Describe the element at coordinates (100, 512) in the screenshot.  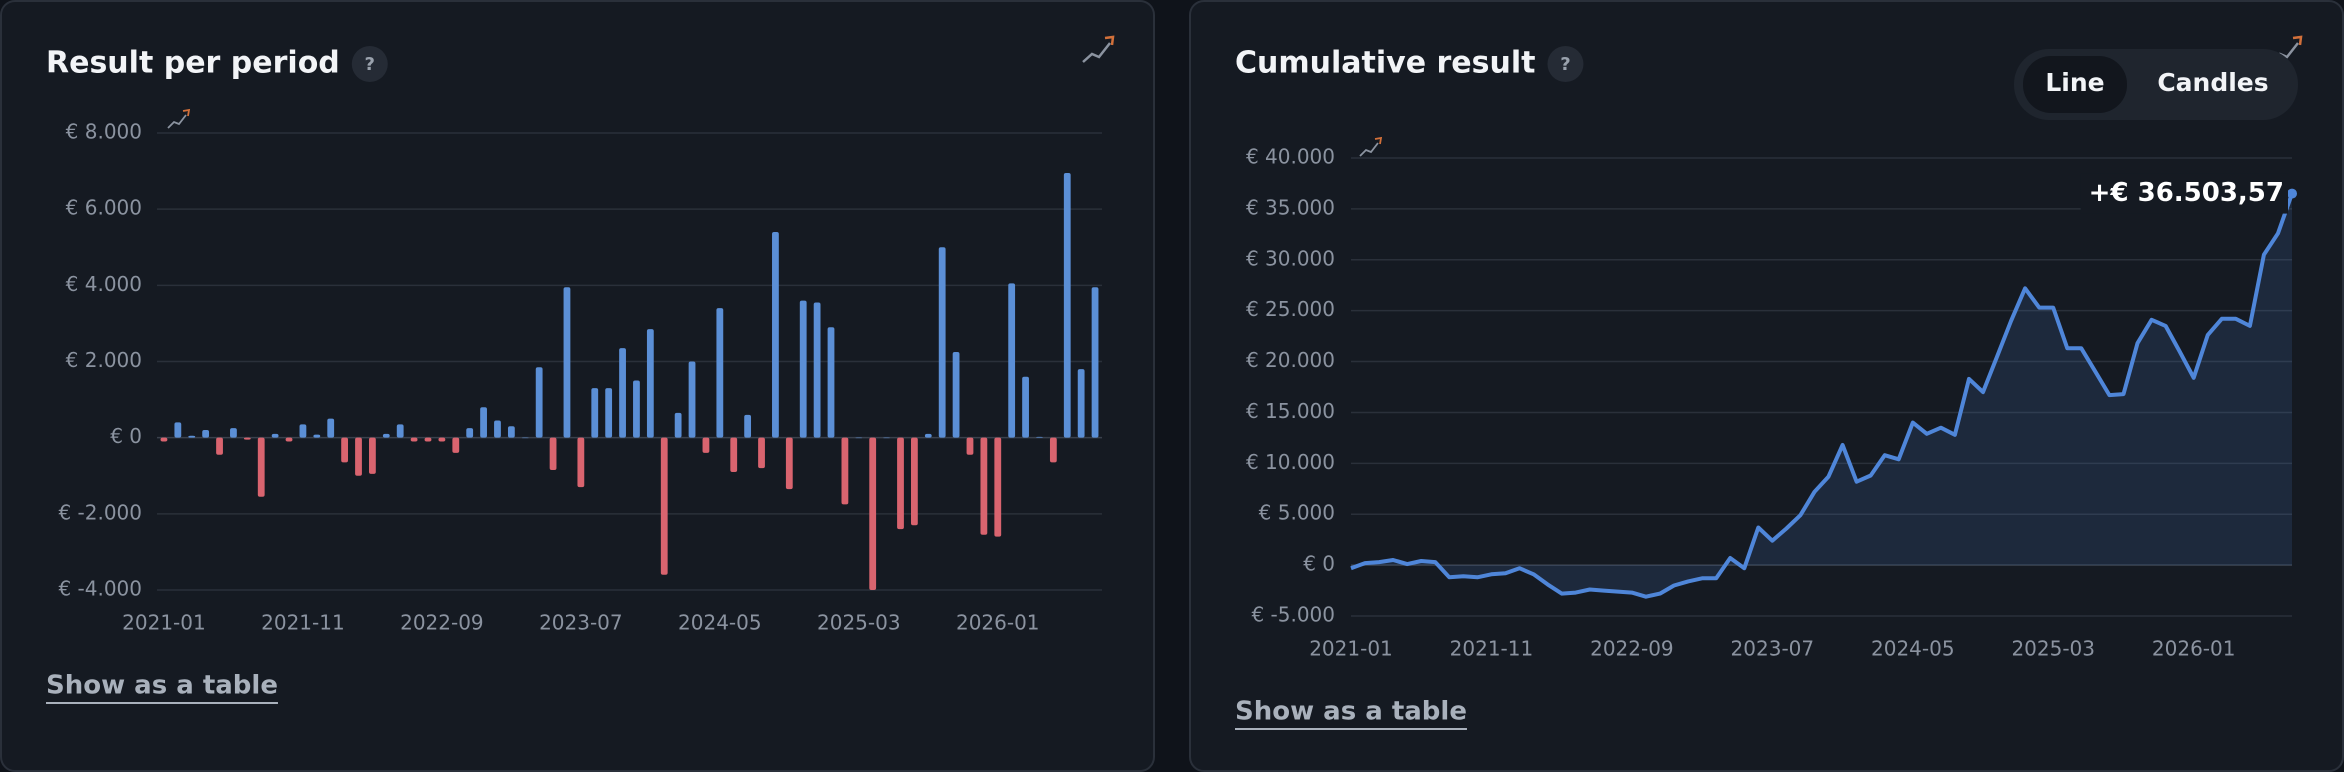
I see `y-tick-label: € -2.000` at that location.